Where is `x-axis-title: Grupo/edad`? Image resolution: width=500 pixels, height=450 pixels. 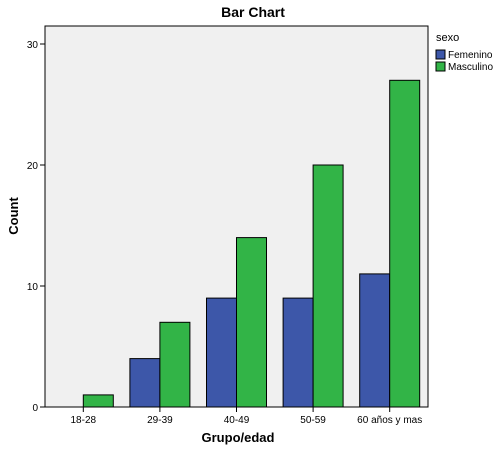 x-axis-title: Grupo/edad is located at coordinates (238, 437).